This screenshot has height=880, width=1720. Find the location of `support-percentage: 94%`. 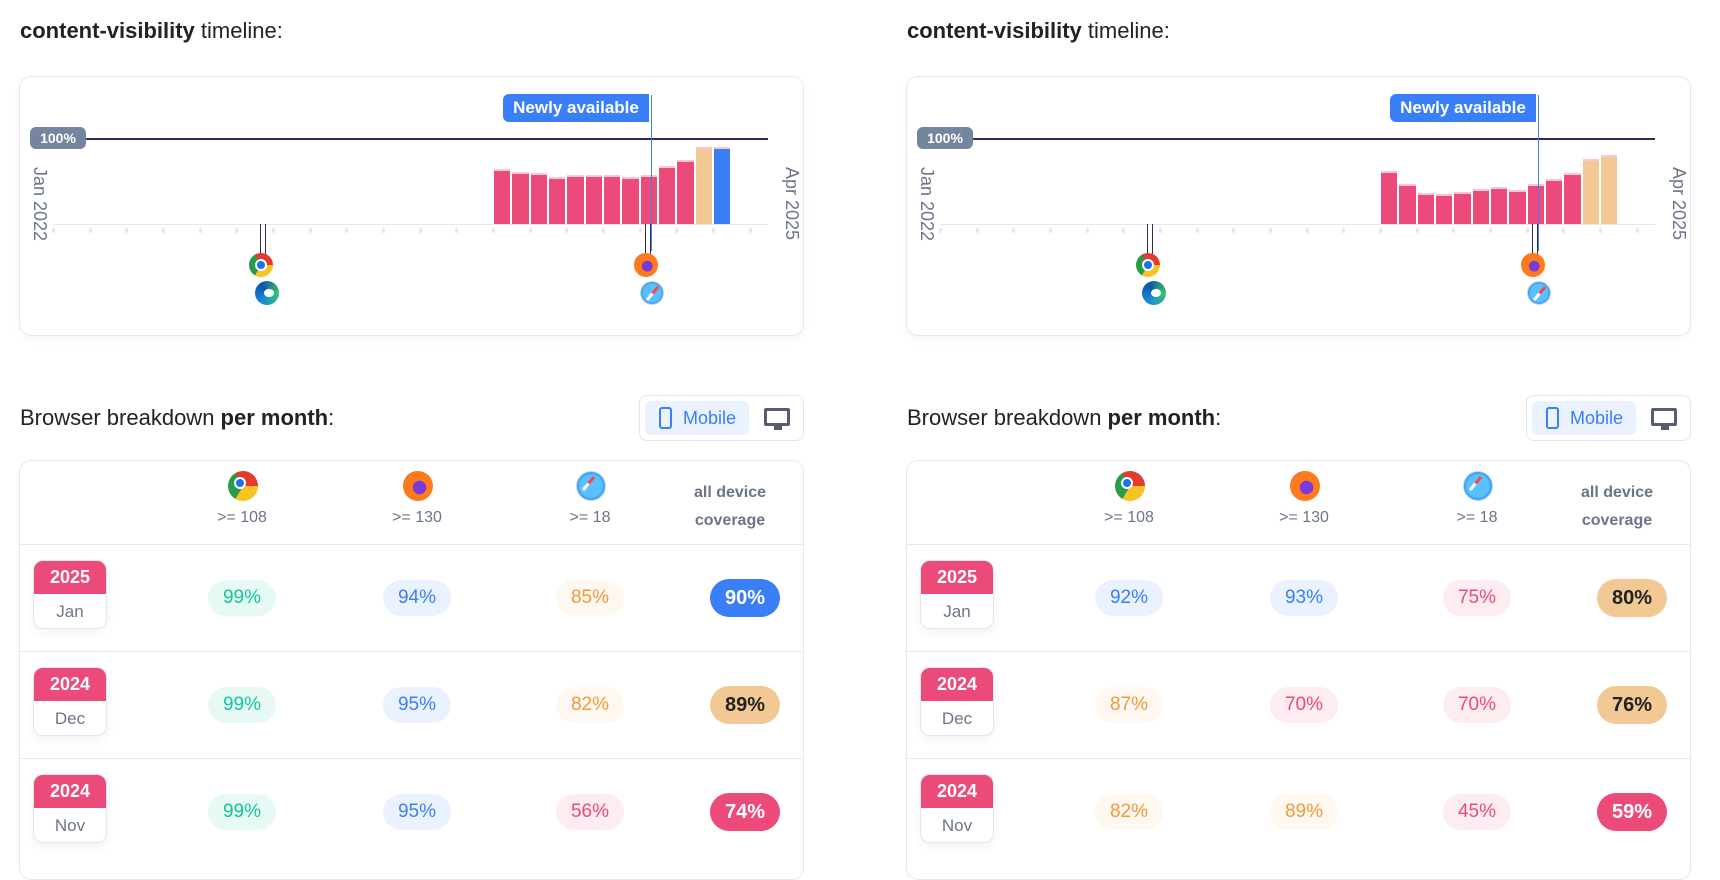

support-percentage: 94% is located at coordinates (417, 598).